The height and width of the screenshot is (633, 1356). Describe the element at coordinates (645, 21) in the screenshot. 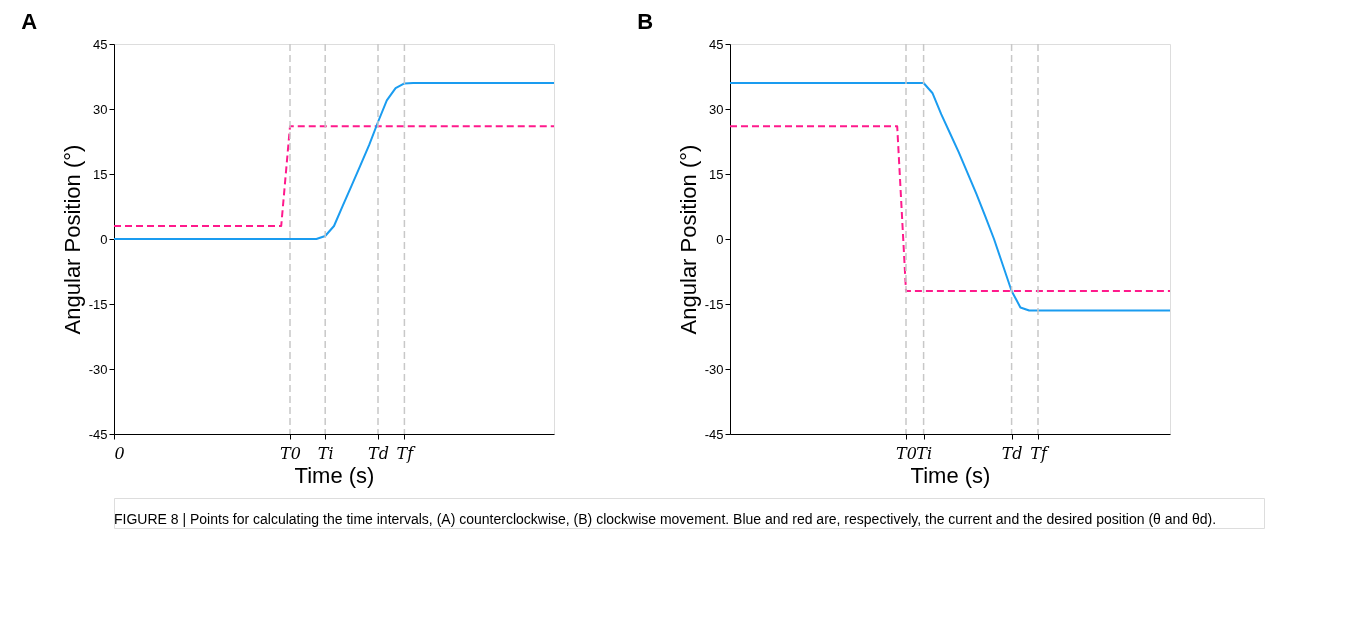

I see `chart-title: B` at that location.